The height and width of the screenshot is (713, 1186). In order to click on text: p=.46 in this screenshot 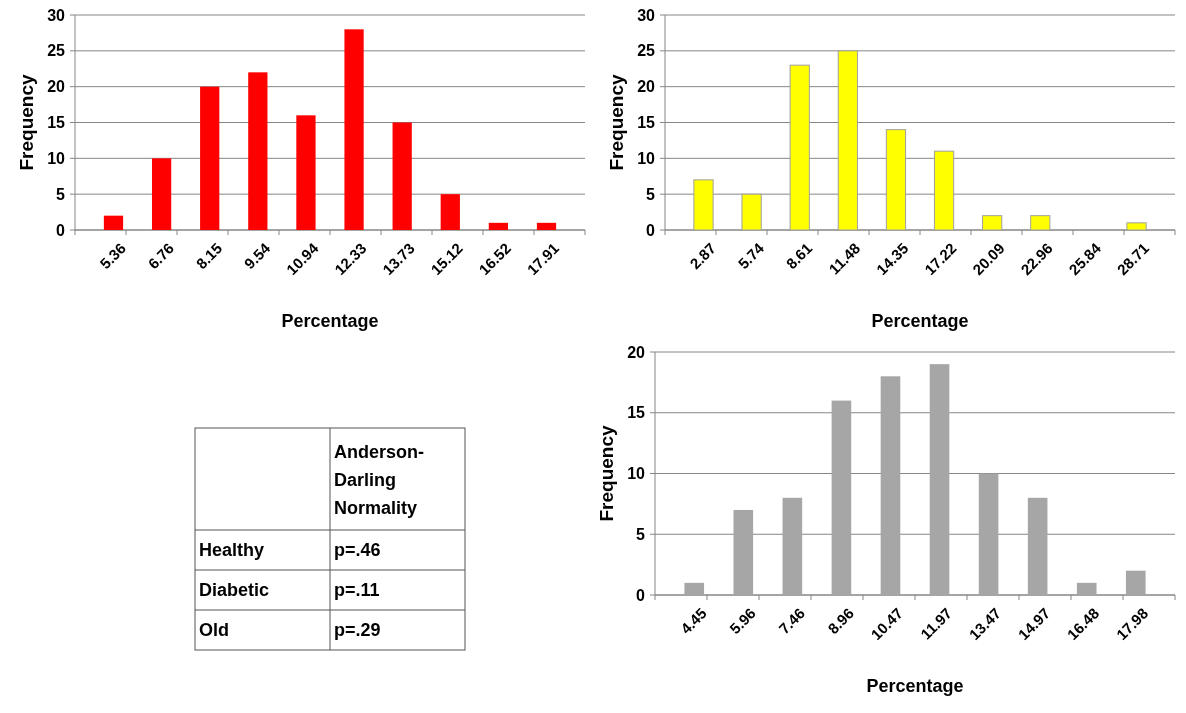, I will do `click(357, 550)`.